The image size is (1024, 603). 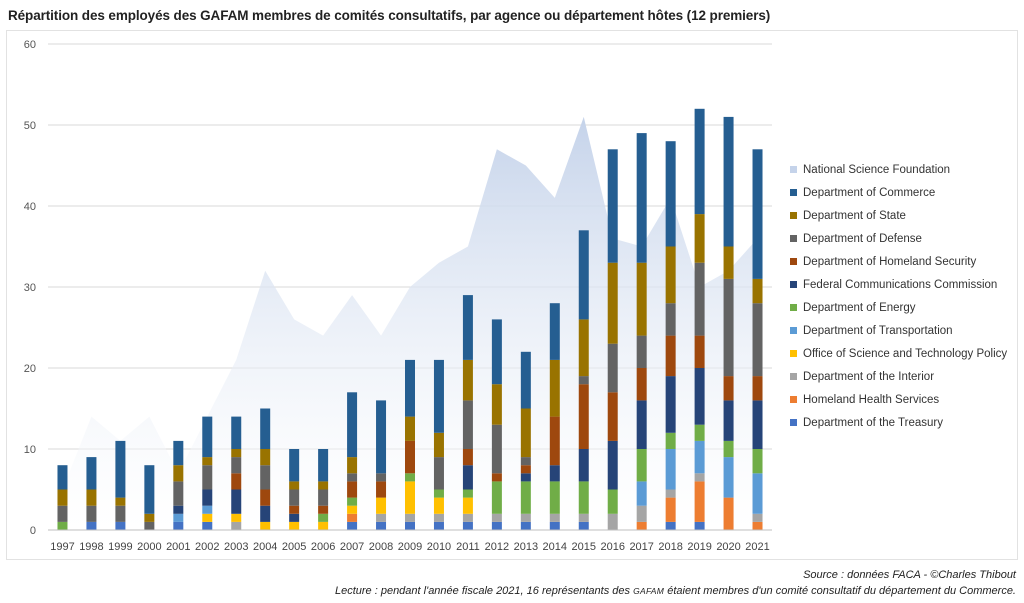 What do you see at coordinates (641, 547) in the screenshot?
I see `x-tick-label: 2017` at bounding box center [641, 547].